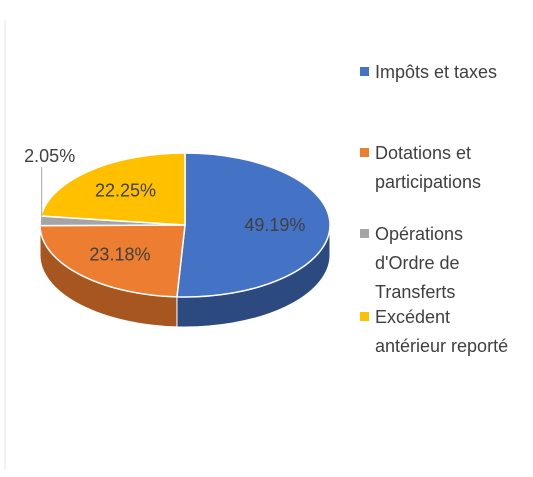  What do you see at coordinates (49, 156) in the screenshot?
I see `data-label: 2.05%` at bounding box center [49, 156].